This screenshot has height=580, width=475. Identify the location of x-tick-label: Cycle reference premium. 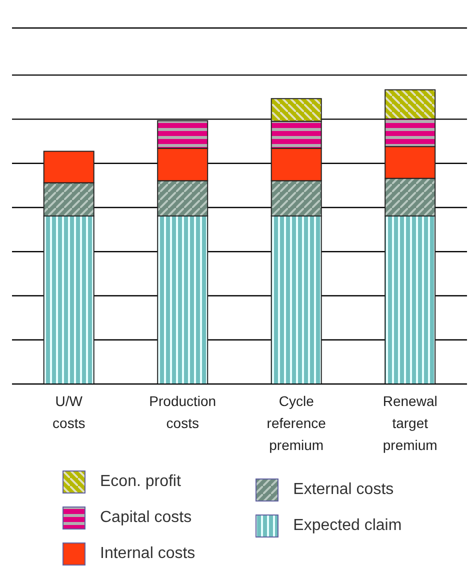
(296, 423).